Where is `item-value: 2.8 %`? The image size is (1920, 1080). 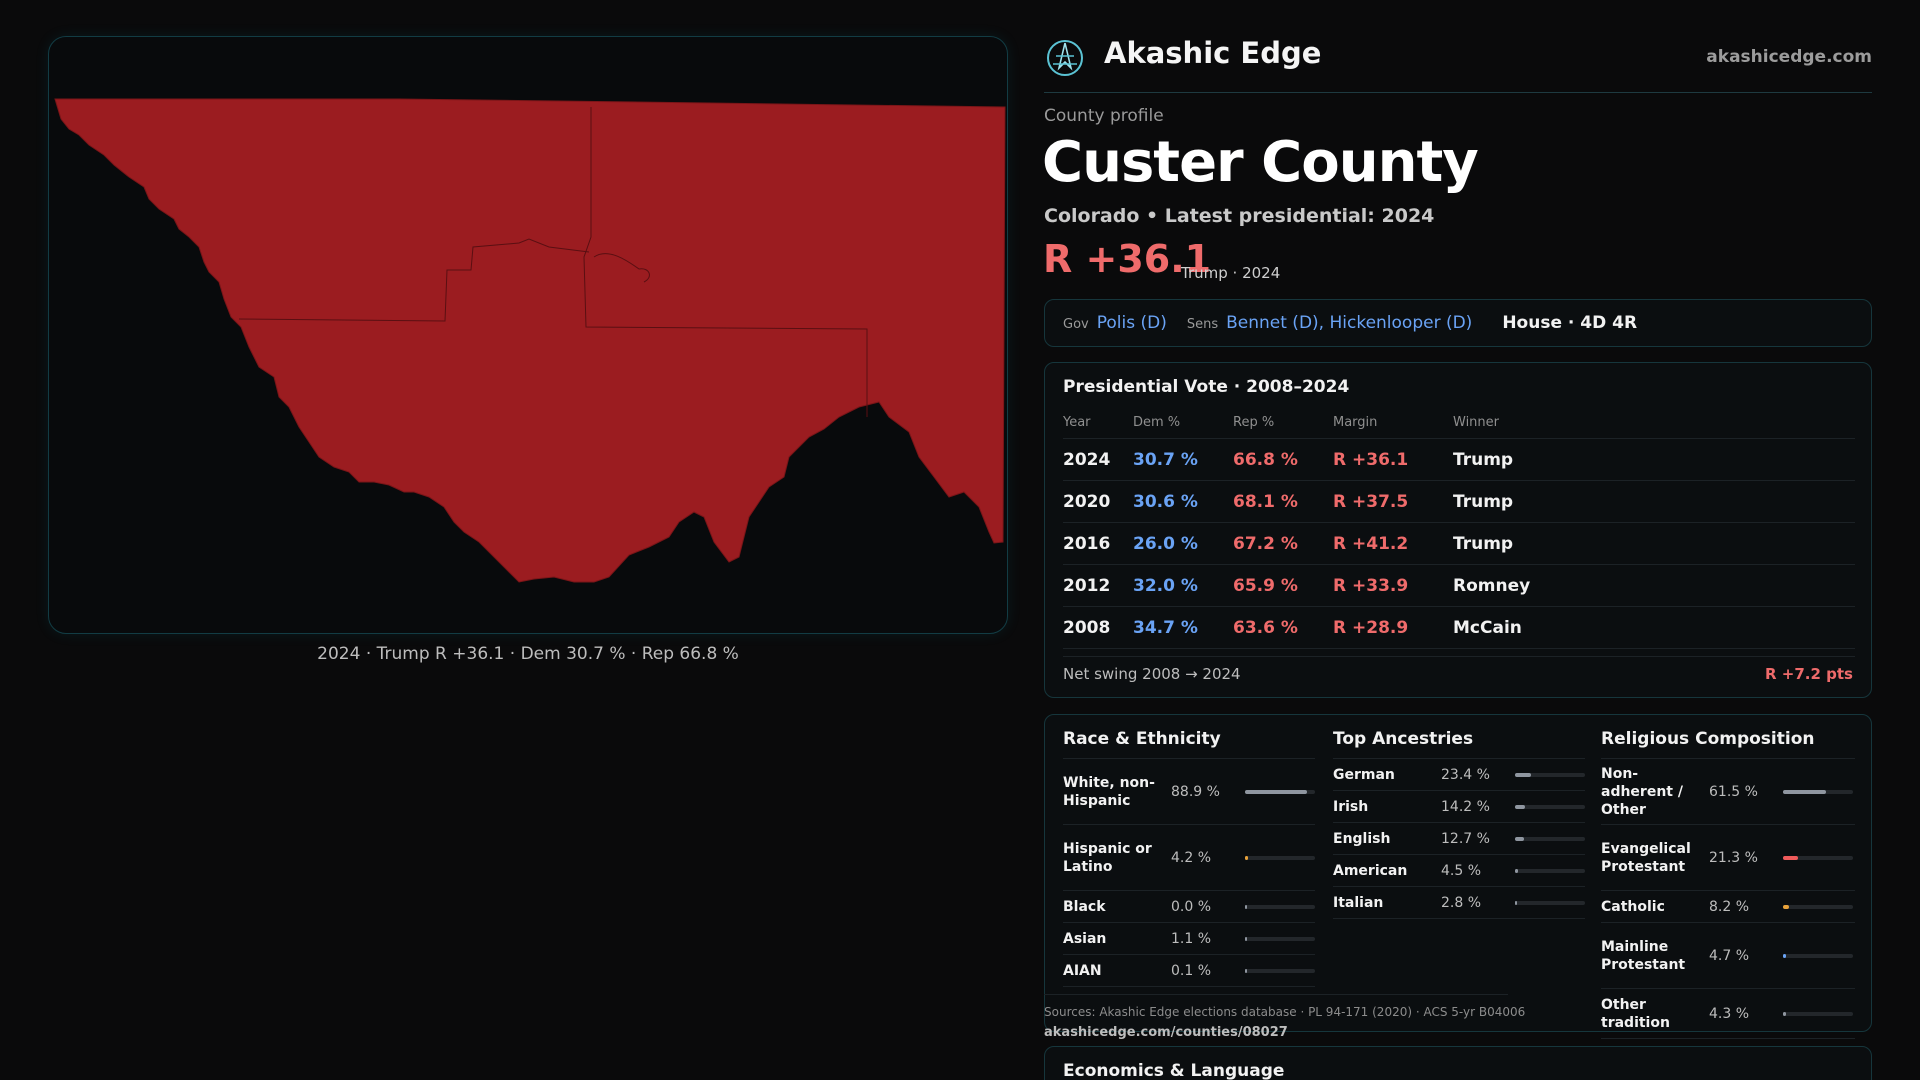
item-value: 2.8 % is located at coordinates (1461, 902).